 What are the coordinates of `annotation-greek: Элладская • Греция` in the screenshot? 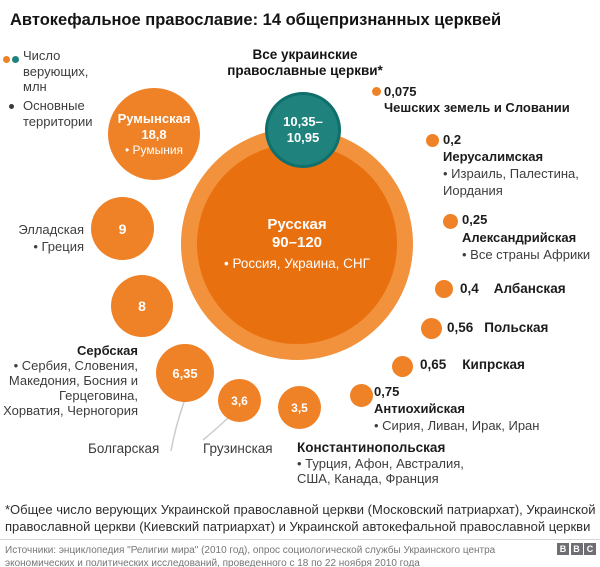 It's located at (42, 238).